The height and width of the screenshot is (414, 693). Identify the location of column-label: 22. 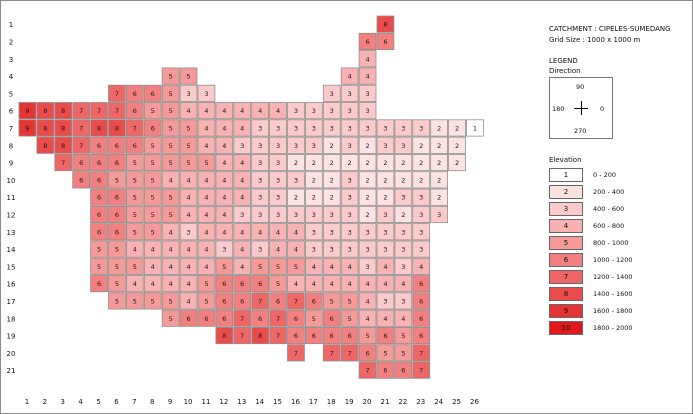
(402, 402).